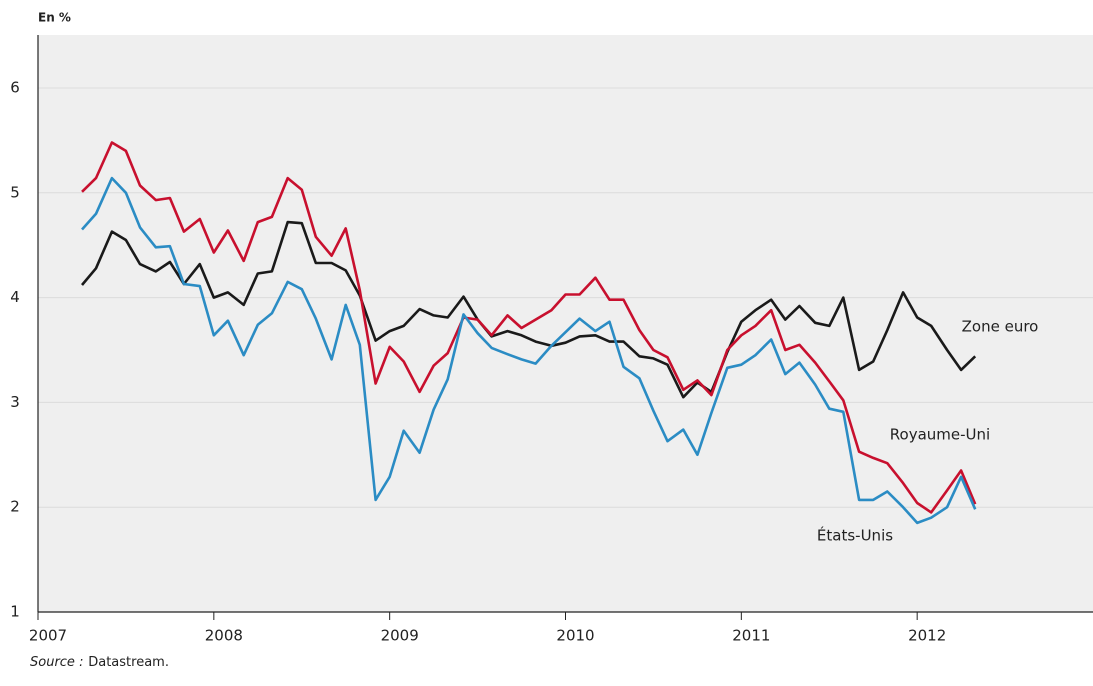 Image resolution: width=1093 pixels, height=686 pixels. What do you see at coordinates (15, 507) in the screenshot?
I see `y-tick-label: 2` at bounding box center [15, 507].